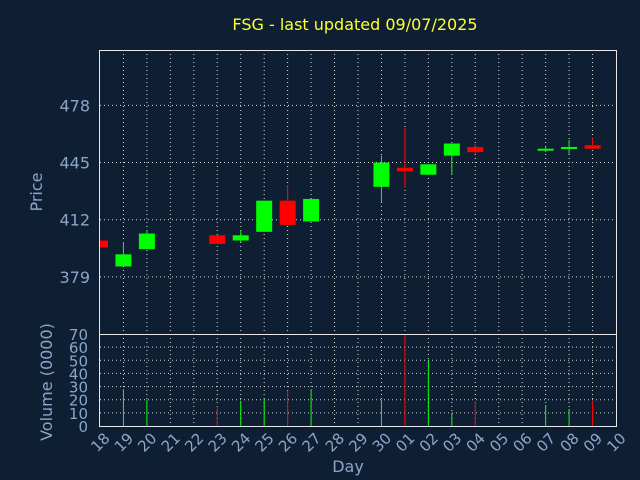 This screenshot has width=640, height=480. Describe the element at coordinates (265, 442) in the screenshot. I see `x-tick-label: 25` at that location.